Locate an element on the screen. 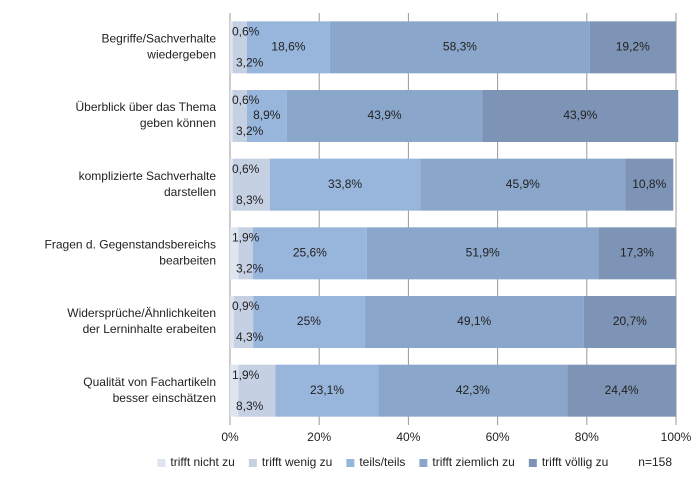 Image resolution: width=699 pixels, height=490 pixels. legend-label: teils/teils is located at coordinates (382, 462).